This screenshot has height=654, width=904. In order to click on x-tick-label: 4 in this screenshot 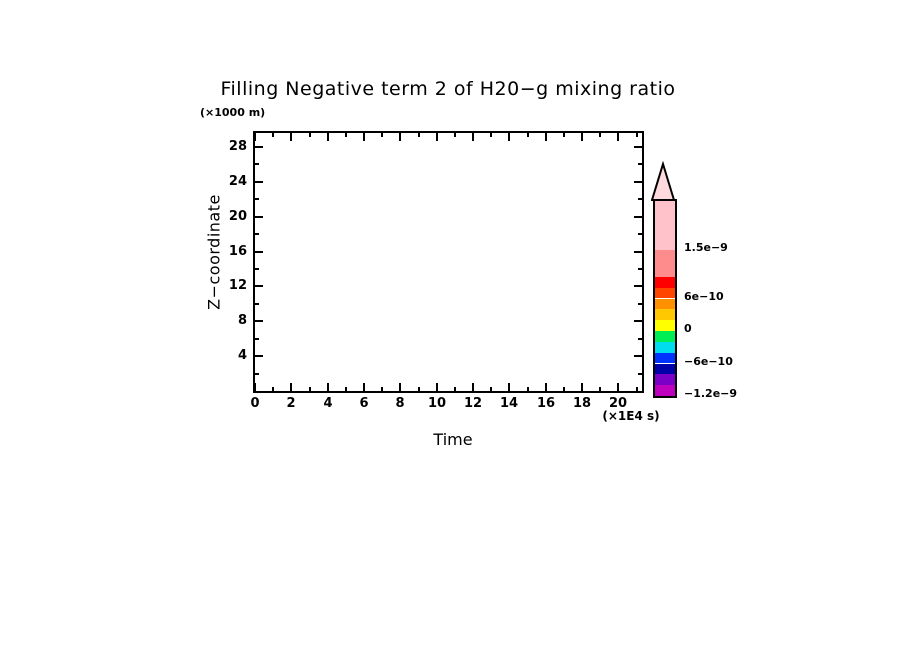, I will do `click(328, 403)`.